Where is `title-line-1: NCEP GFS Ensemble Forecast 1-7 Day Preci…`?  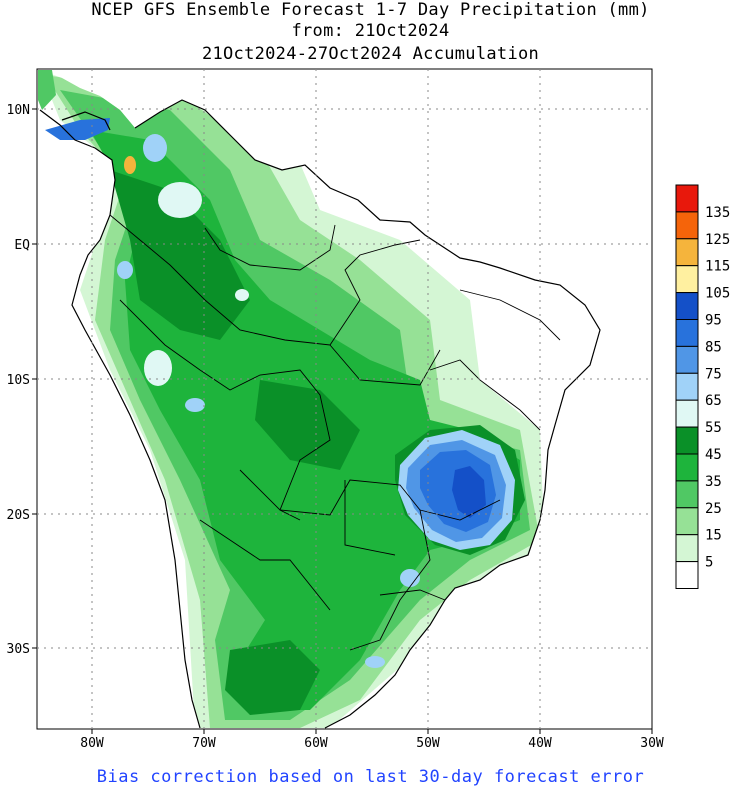 title-line-1: NCEP GFS Ensemble Forecast 1-7 Day Preci… is located at coordinates (370, 10).